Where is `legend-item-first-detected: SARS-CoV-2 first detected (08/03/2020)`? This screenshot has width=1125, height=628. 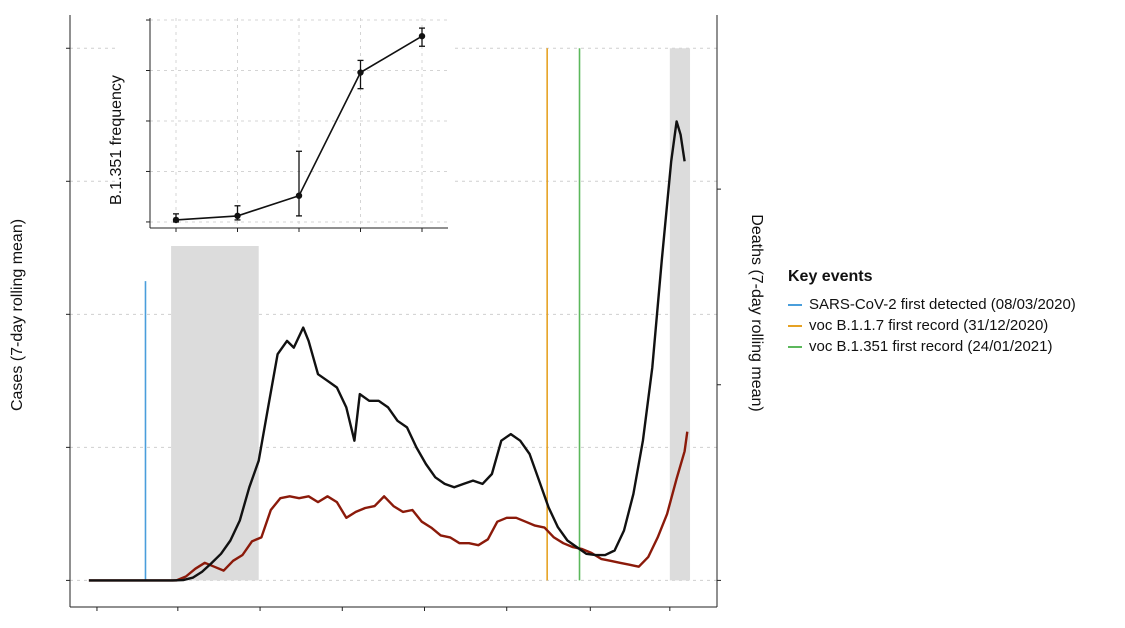
legend-item-first-detected: SARS-CoV-2 first detected (08/03/2020) is located at coordinates (932, 304).